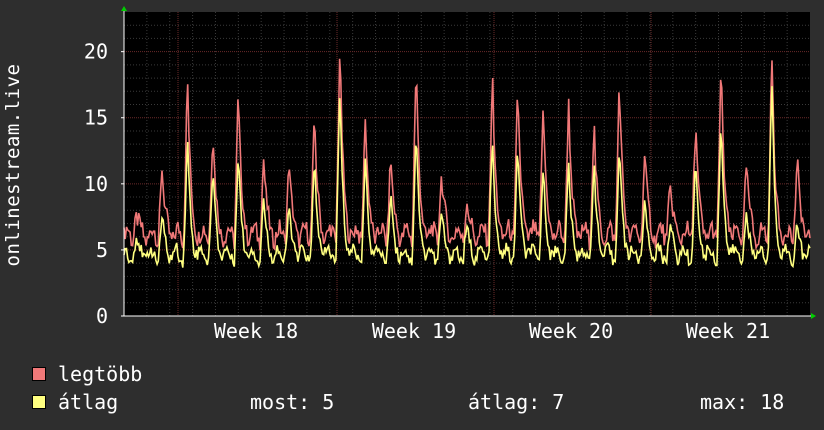 The image size is (824, 430). Describe the element at coordinates (414, 331) in the screenshot. I see `x-tick-label: Week 19` at that location.